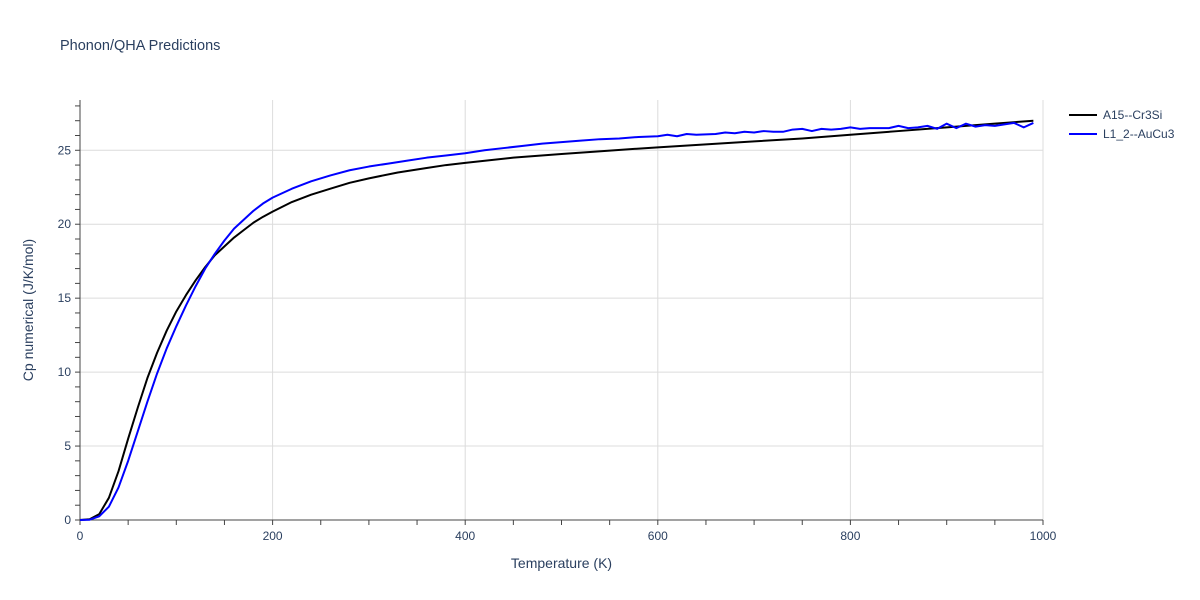  What do you see at coordinates (65, 224) in the screenshot?
I see `y-tick-label: 20` at bounding box center [65, 224].